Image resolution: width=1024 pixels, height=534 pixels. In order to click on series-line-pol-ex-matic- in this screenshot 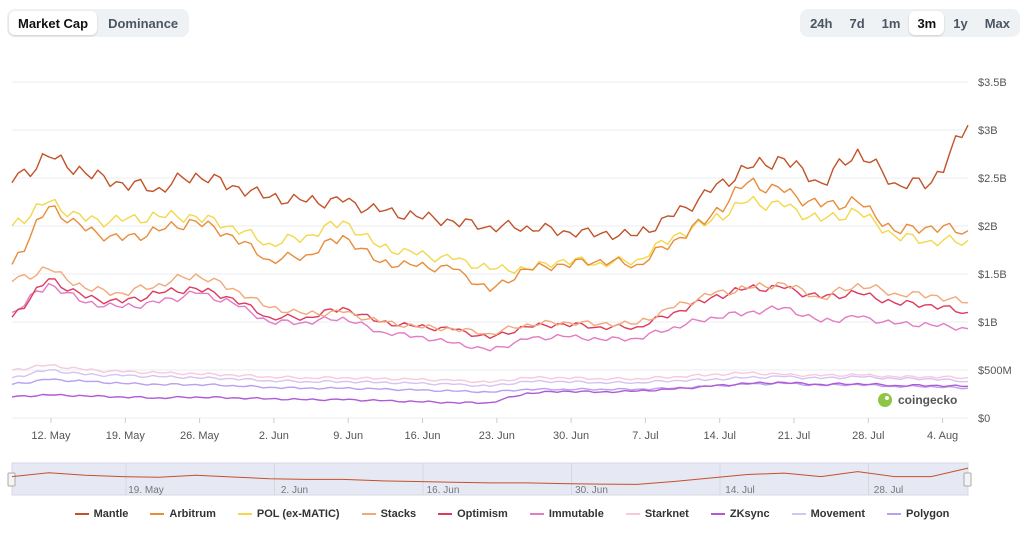, I will do `click(490, 234)`.